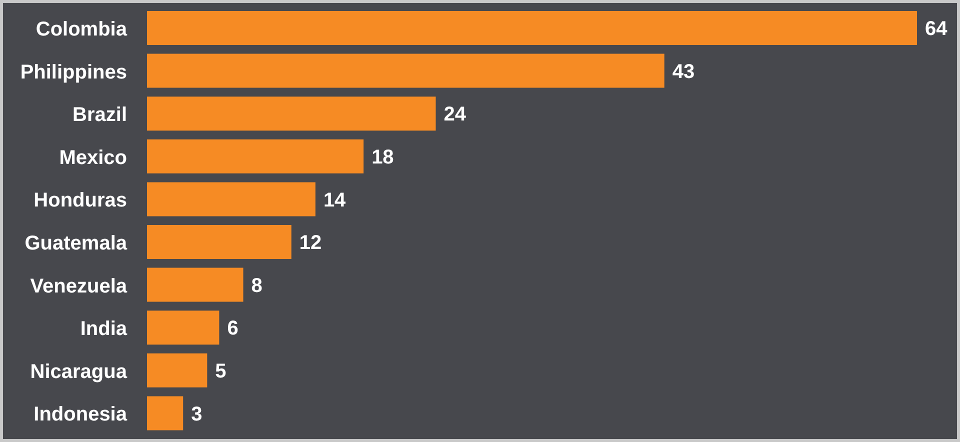  Describe the element at coordinates (79, 371) in the screenshot. I see `y-tick-label: Nicaragua` at that location.